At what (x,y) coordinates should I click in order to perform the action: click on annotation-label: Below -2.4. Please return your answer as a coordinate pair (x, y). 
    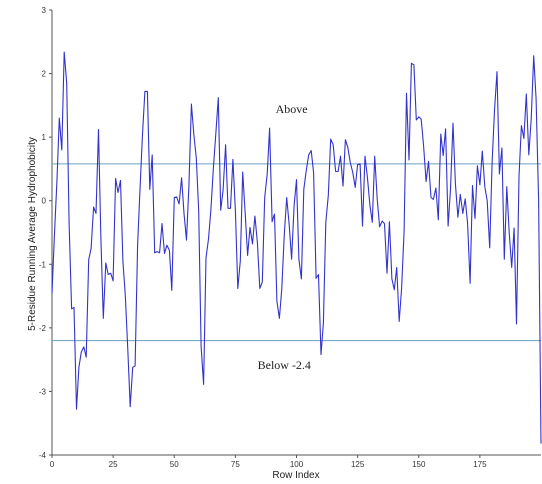
    Looking at the image, I should click on (284, 365).